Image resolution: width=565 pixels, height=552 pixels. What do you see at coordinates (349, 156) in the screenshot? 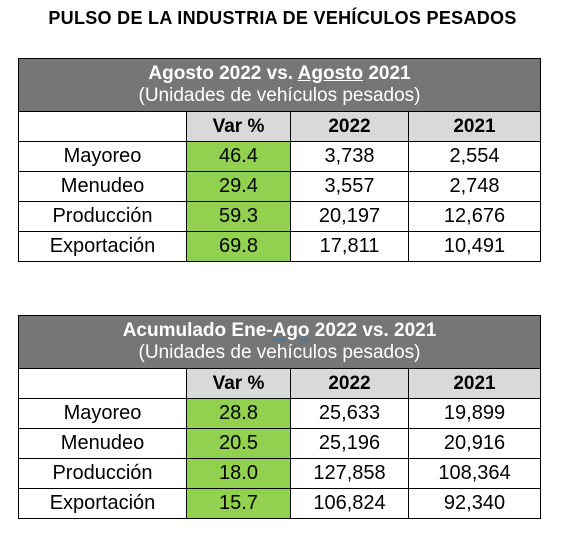
I see `value-2022: 3,738` at bounding box center [349, 156].